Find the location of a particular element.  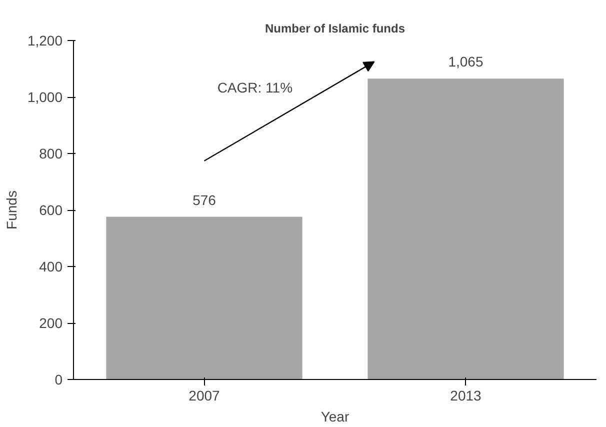

y-tick-label: 1,000 is located at coordinates (45, 97).